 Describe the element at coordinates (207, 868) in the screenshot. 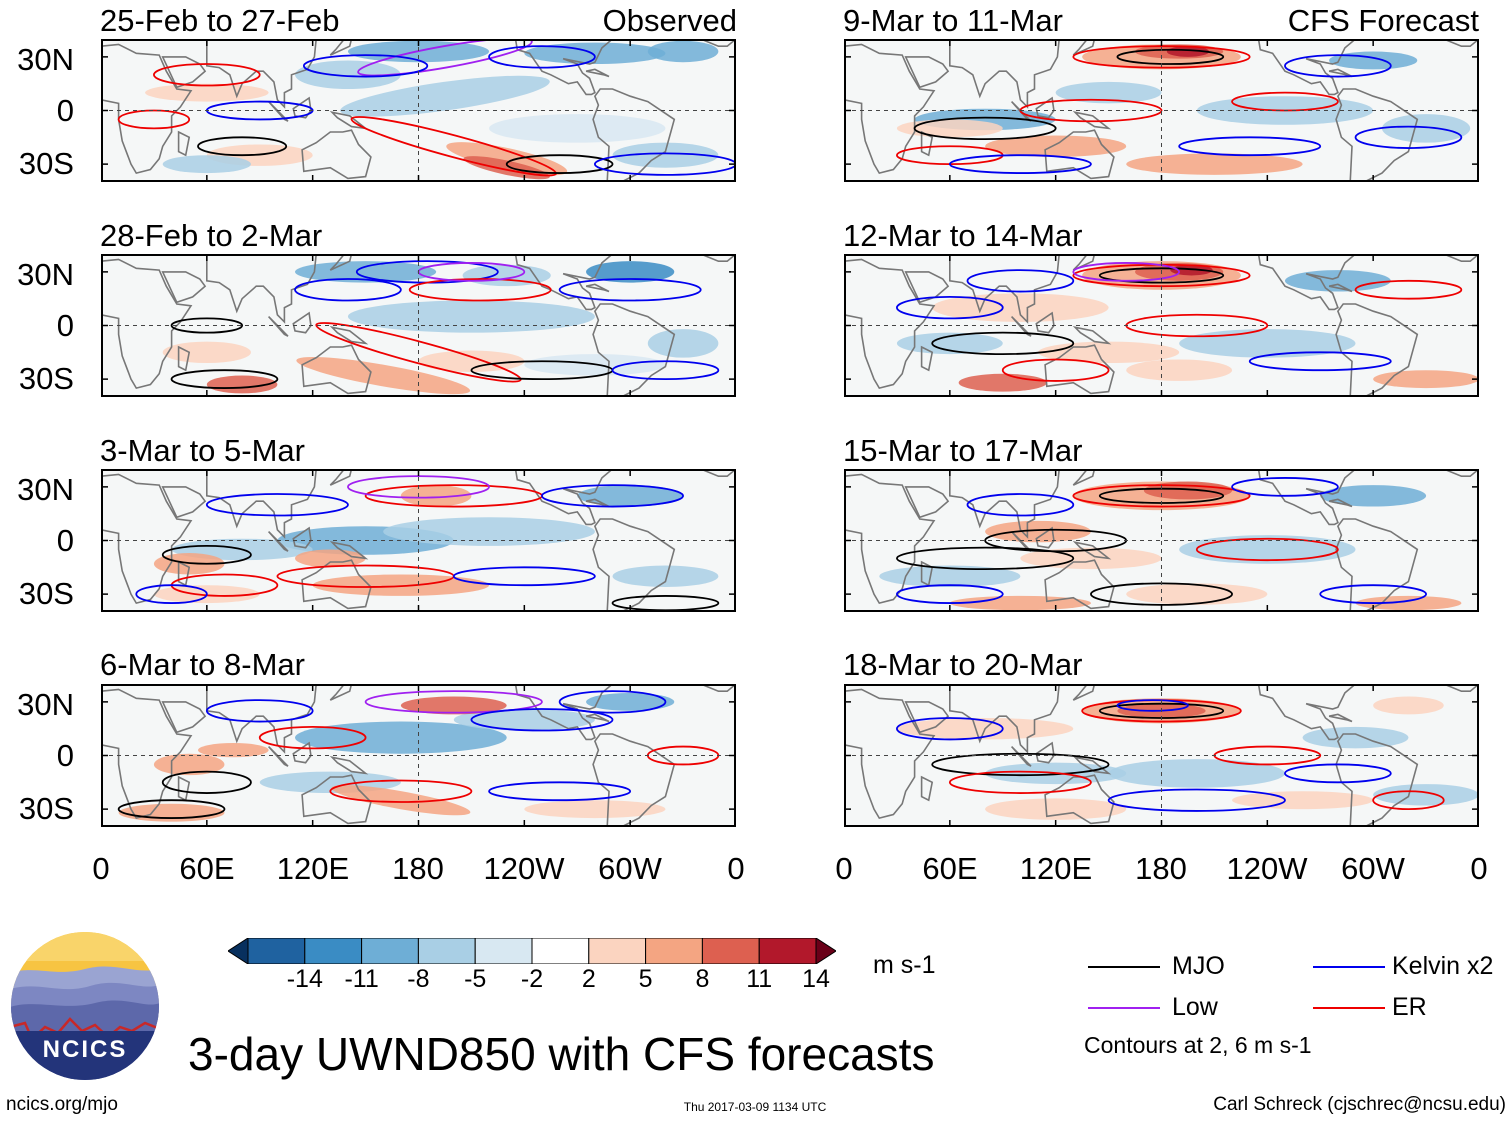

I see `x-tick-label: 60E` at that location.